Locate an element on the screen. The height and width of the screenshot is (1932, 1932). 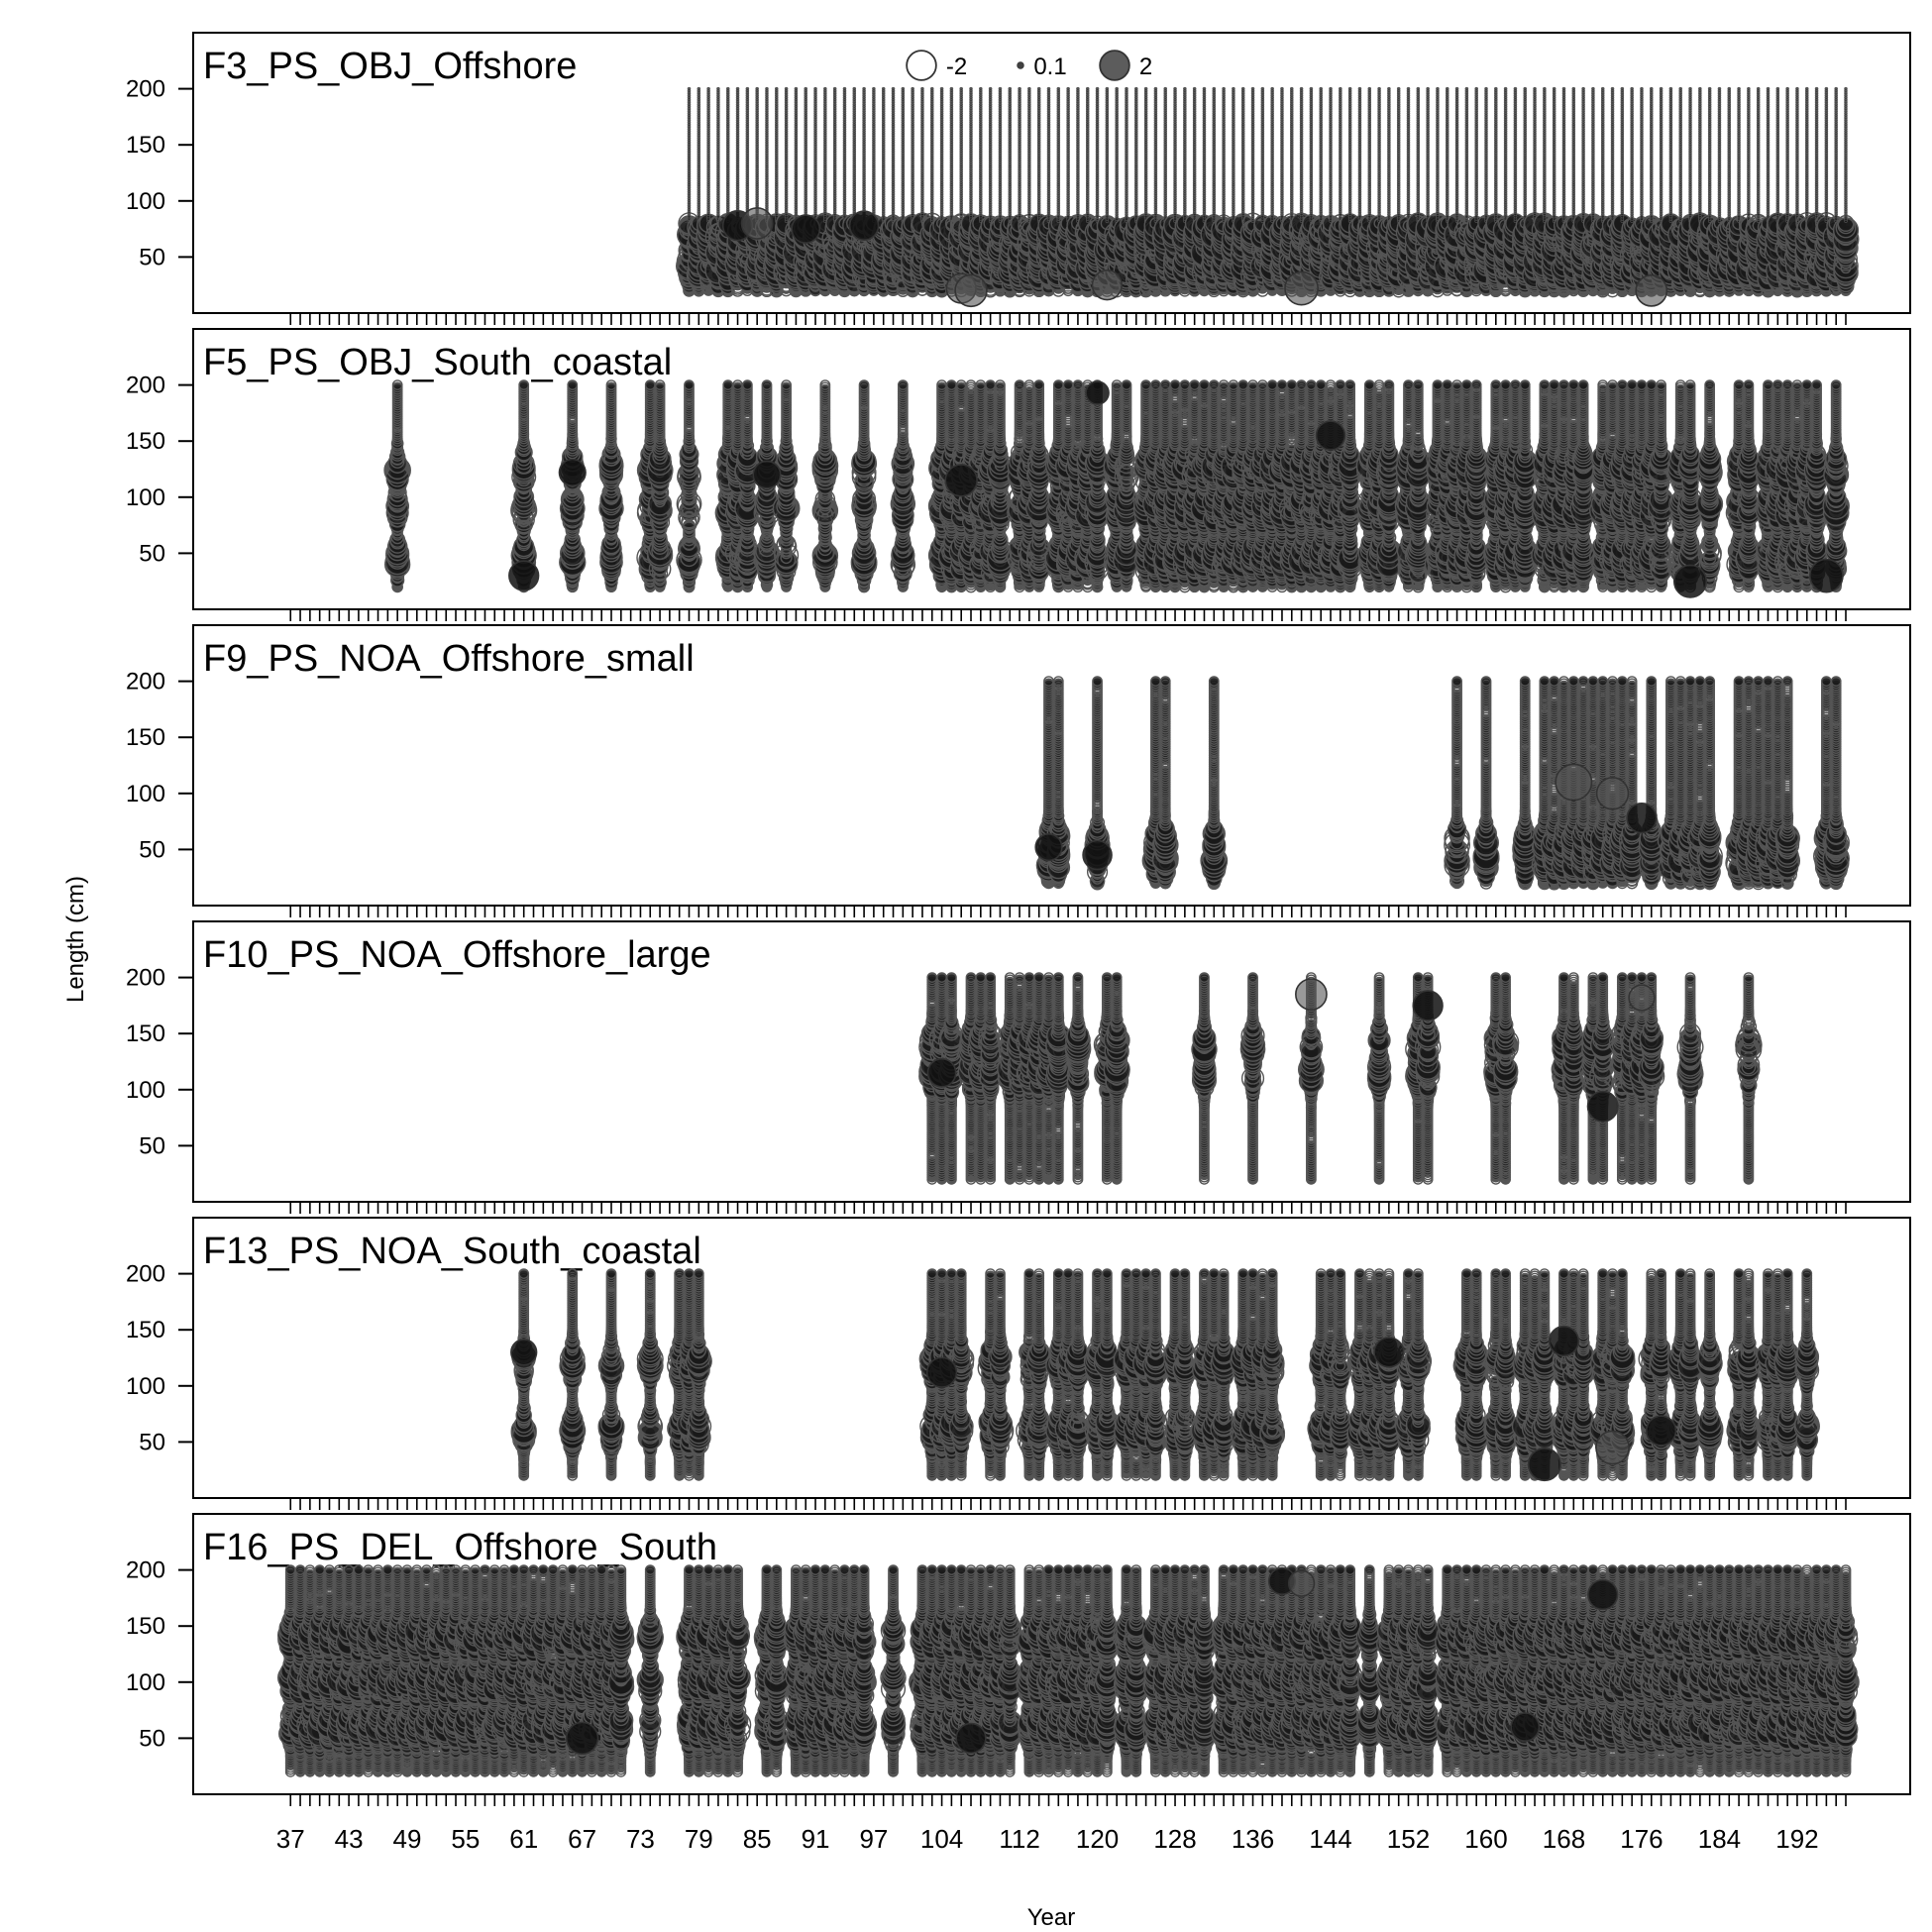
panel-1: F3_PS_OBJ_Offshore 50 100 150 200 is located at coordinates (1019, 178).